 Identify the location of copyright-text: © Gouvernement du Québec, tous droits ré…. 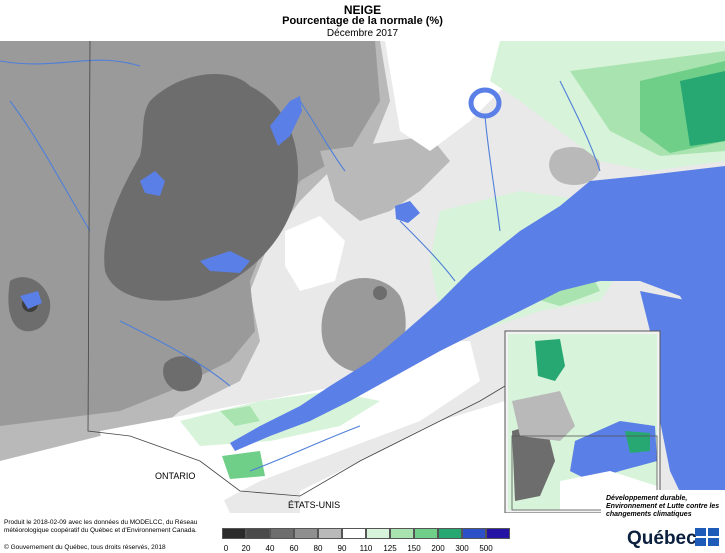
(85, 547).